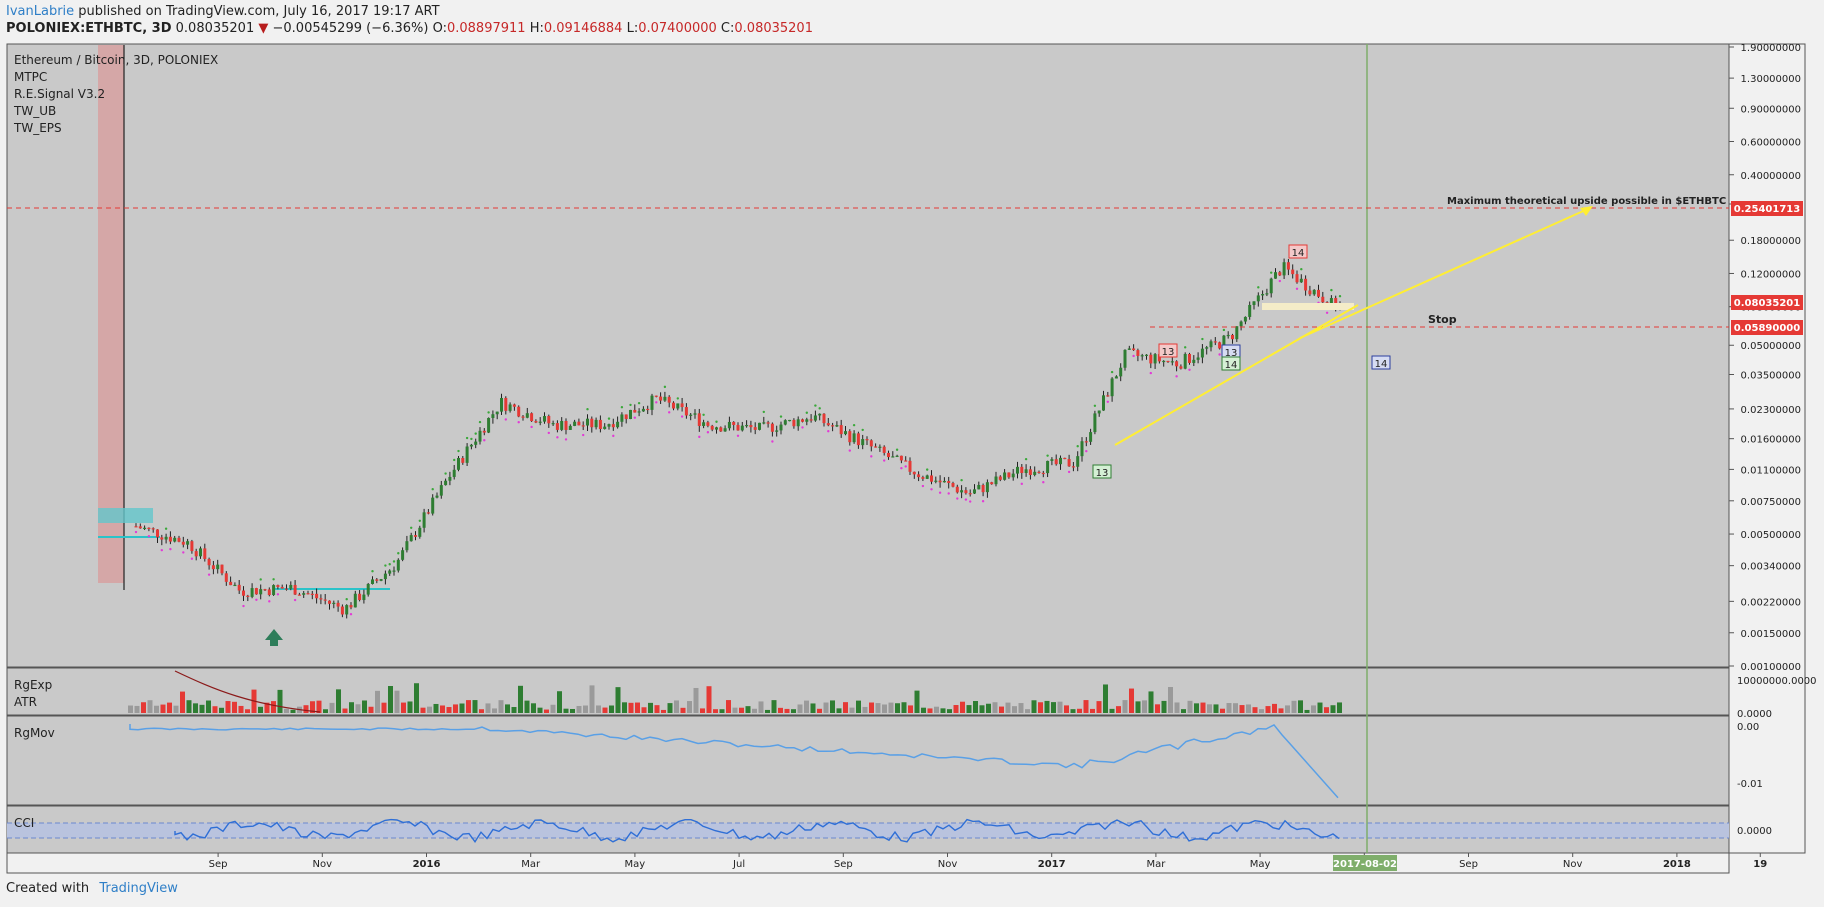 The width and height of the screenshot is (1824, 907). What do you see at coordinates (1468, 864) in the screenshot?
I see `time-tick-label: Sep` at bounding box center [1468, 864].